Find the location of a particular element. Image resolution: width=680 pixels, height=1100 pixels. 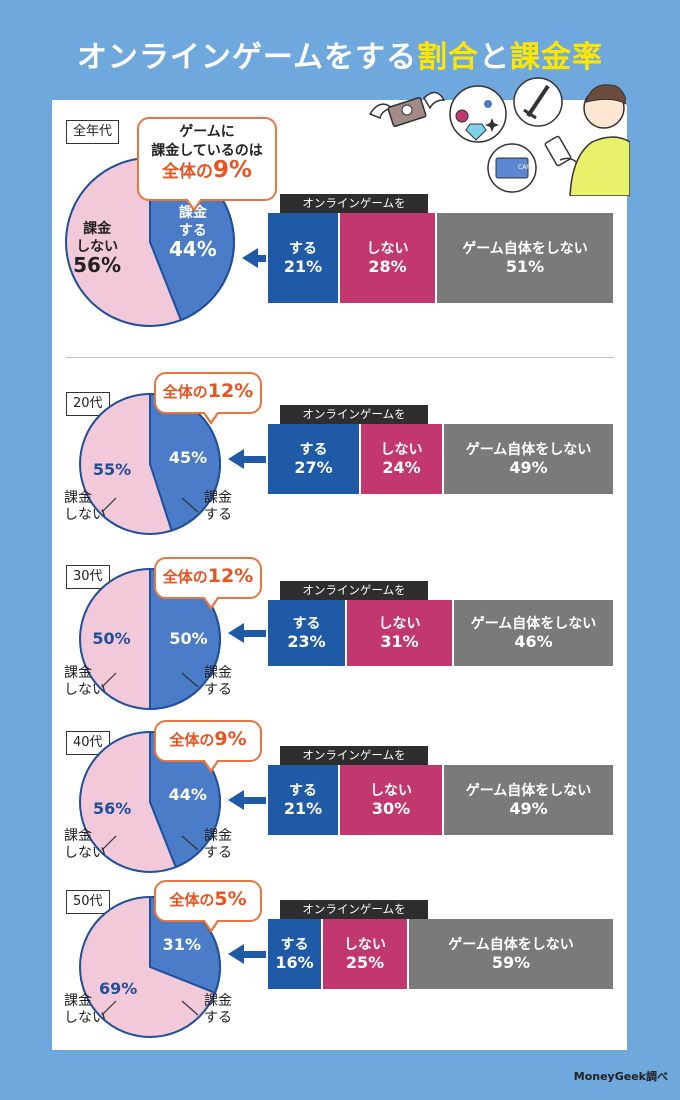

callout-bubble: 全体の5% is located at coordinates (208, 906).